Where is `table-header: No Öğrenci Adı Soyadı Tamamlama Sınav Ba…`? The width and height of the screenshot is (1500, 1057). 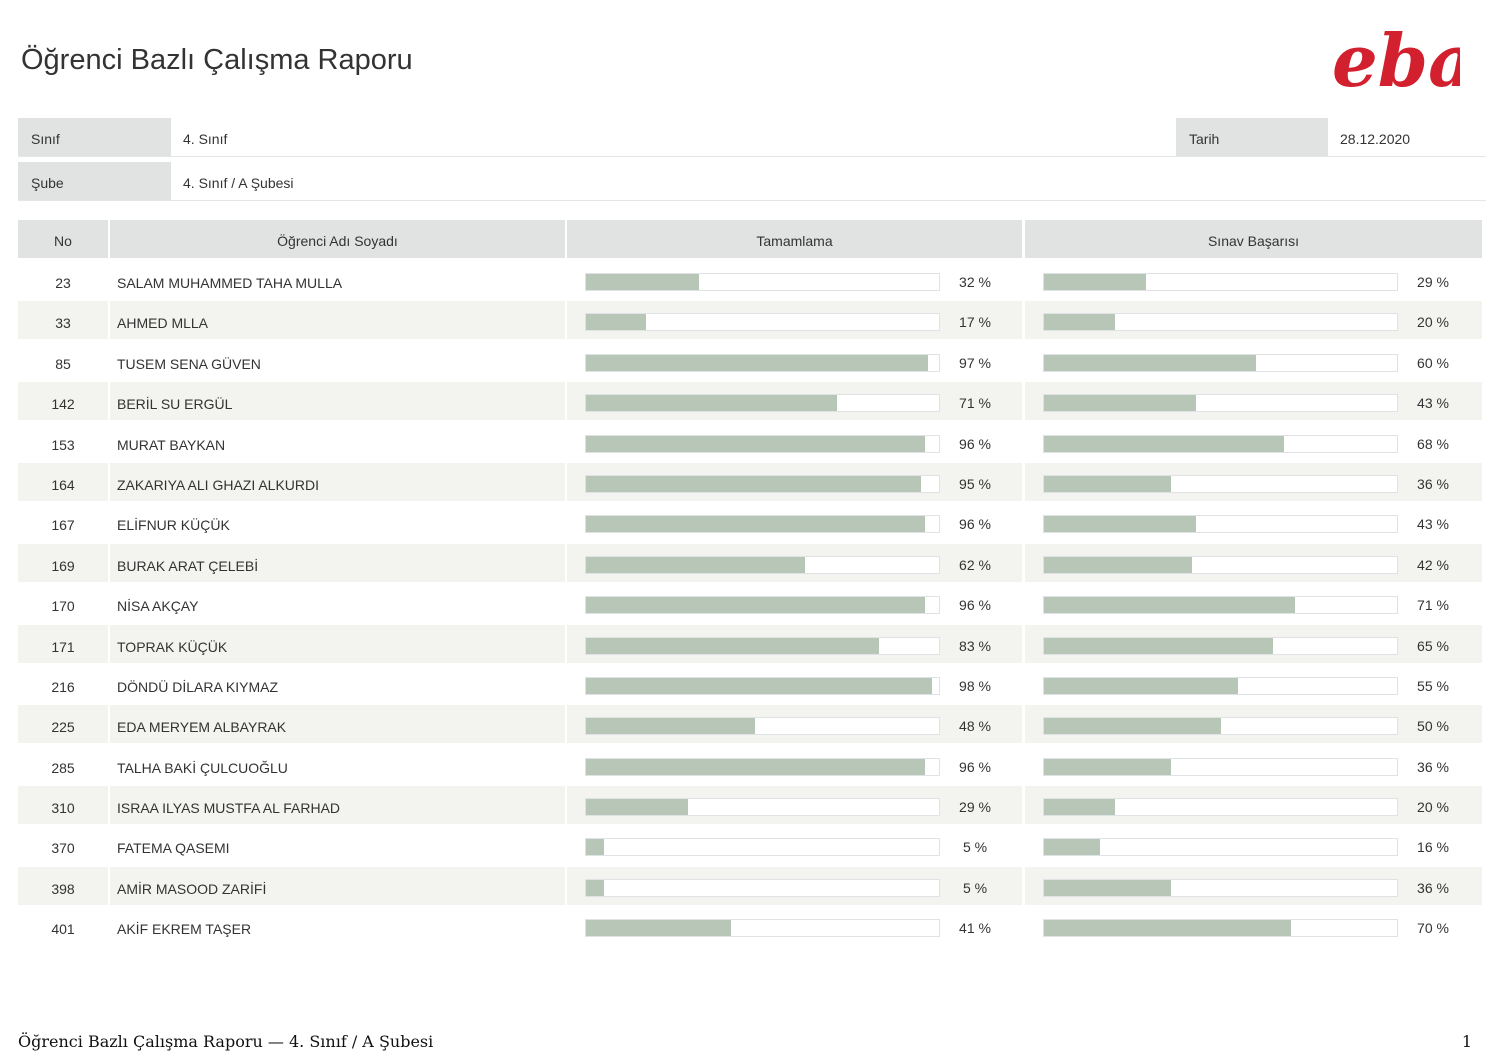
table-header: No Öğrenci Adı Soyadı Tamamlama Sınav Ba… is located at coordinates (750, 239).